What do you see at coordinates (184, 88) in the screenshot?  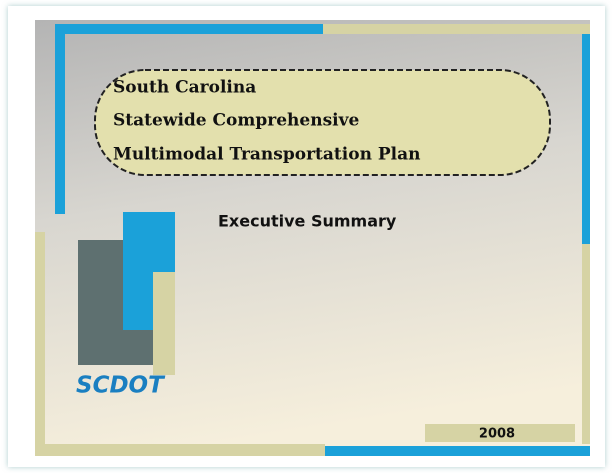 I see `title-line: South Carolina` at bounding box center [184, 88].